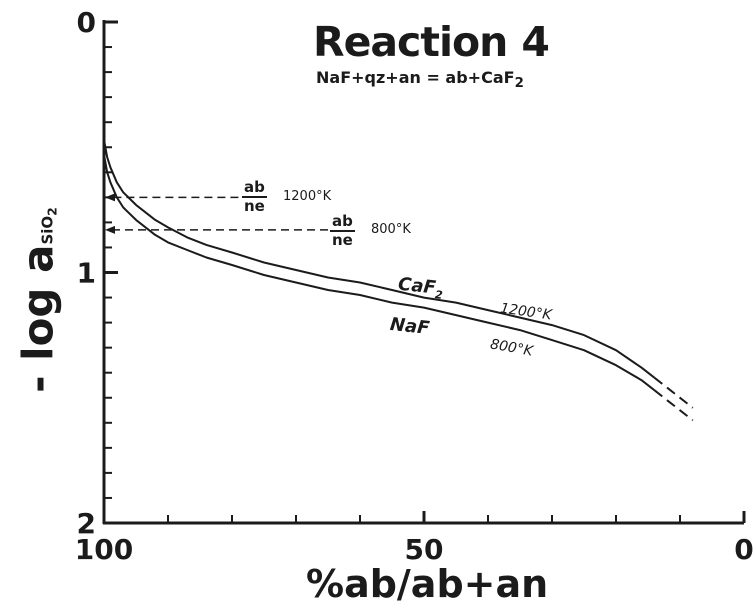 This screenshot has height=609, width=754. Describe the element at coordinates (673, 405) in the screenshot. I see `series-extension-naf` at that location.